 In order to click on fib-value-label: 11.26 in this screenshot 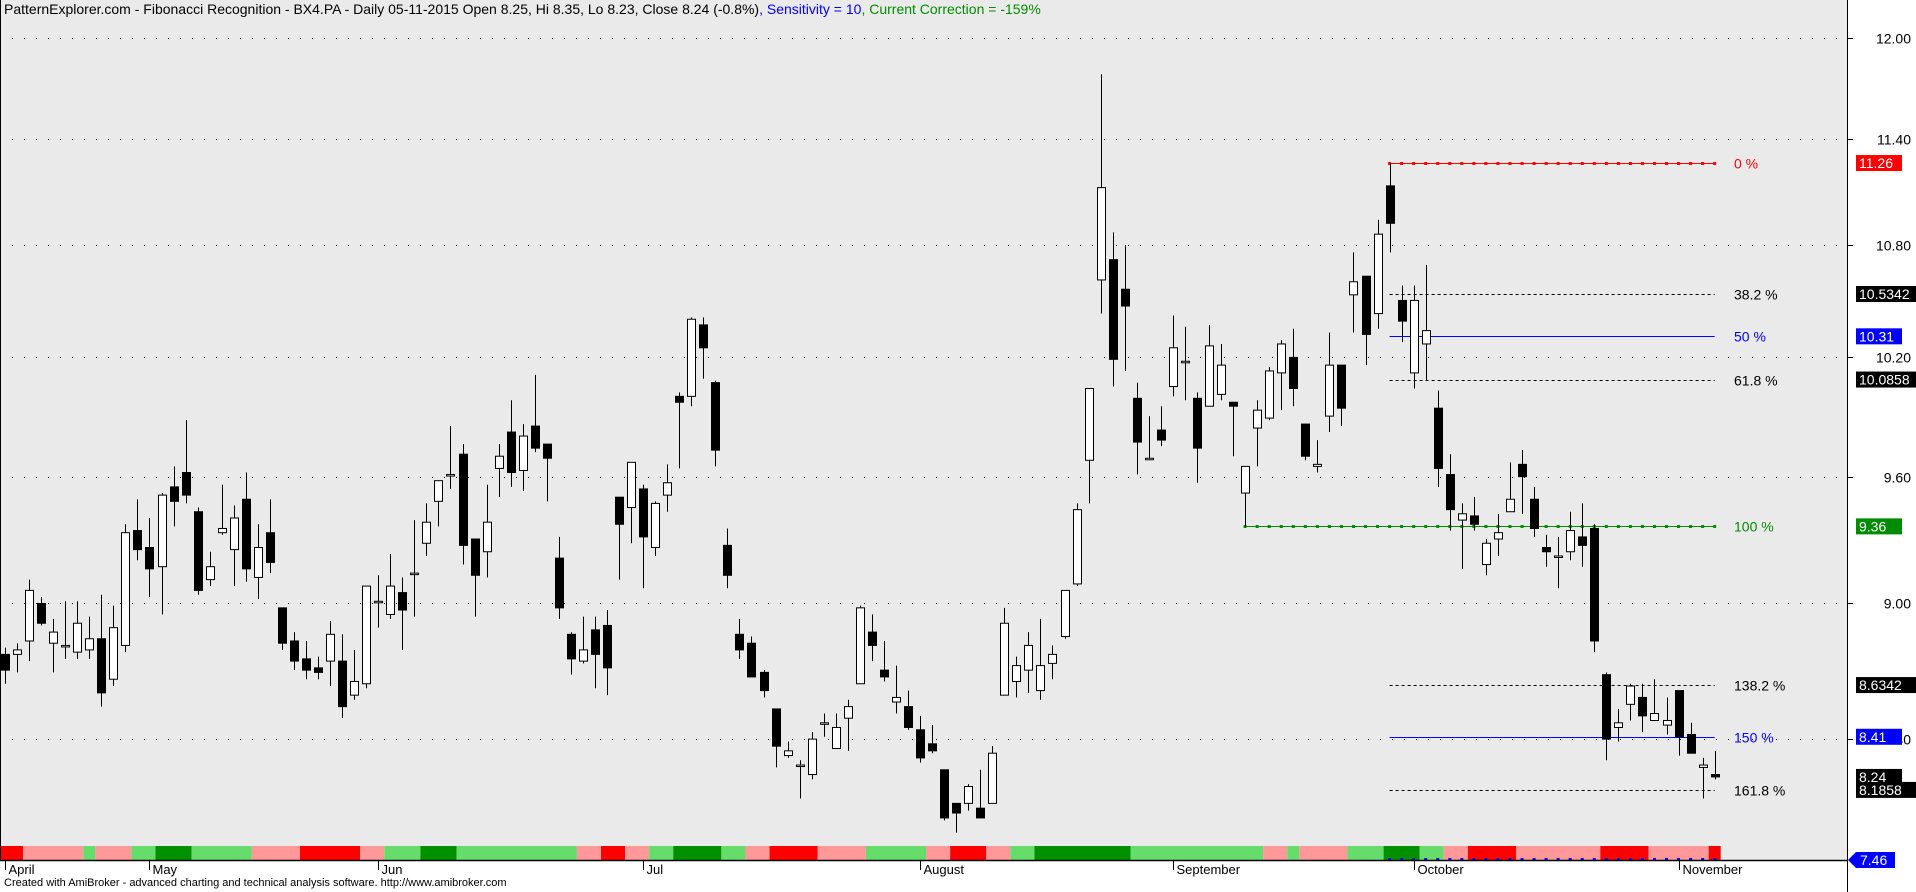, I will do `click(1876, 163)`.